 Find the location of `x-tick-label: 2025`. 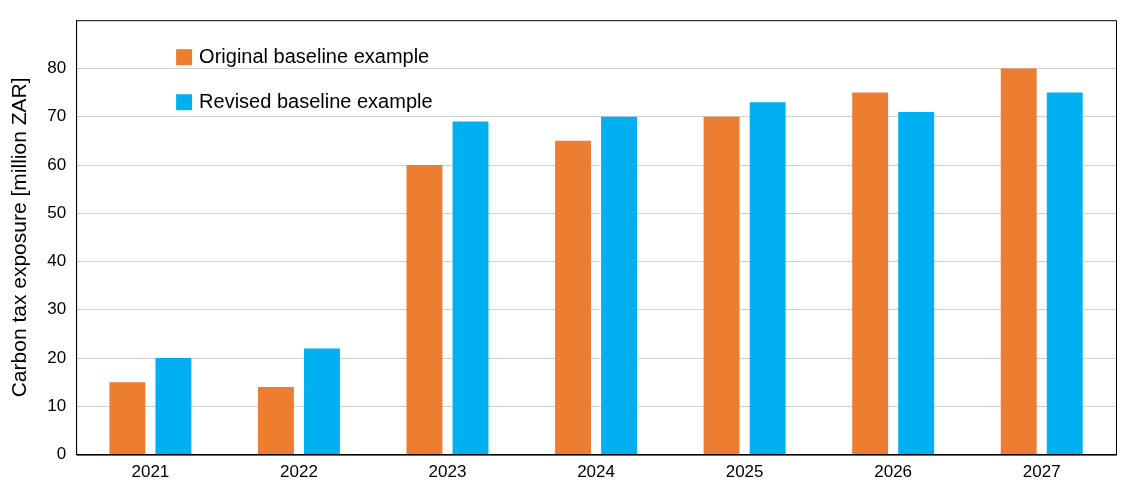

x-tick-label: 2025 is located at coordinates (744, 472).